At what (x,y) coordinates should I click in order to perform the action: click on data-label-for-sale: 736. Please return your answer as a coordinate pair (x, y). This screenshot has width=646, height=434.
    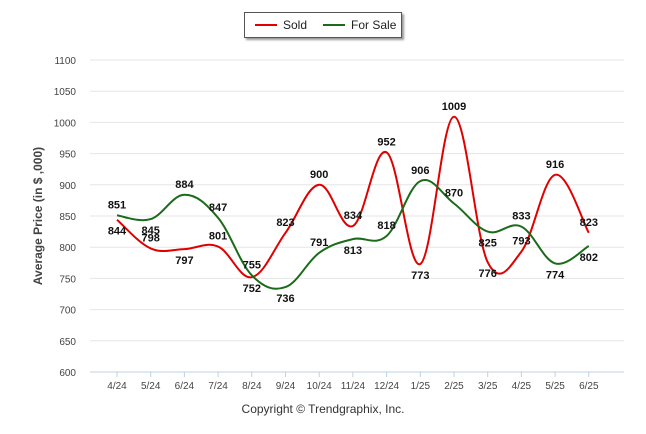
    Looking at the image, I should click on (285, 299).